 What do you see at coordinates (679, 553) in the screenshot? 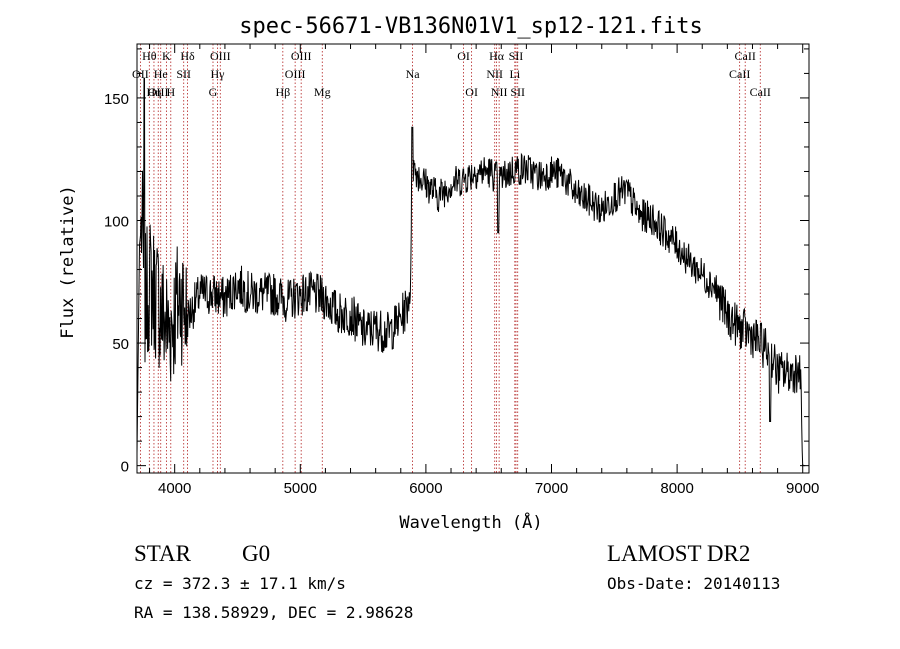
I see `survey-name: LAMOST DR2` at bounding box center [679, 553].